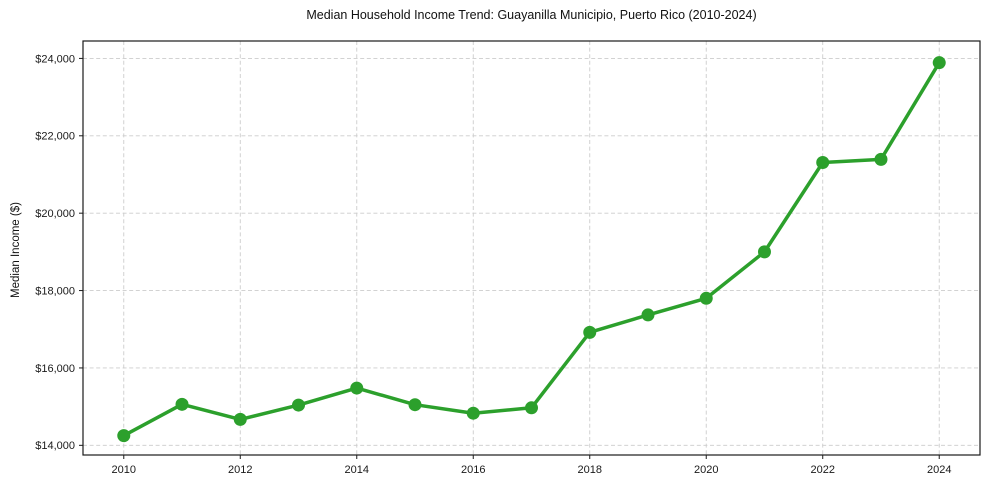  I want to click on y-tick-label-22000: $22,000, so click(55, 137).